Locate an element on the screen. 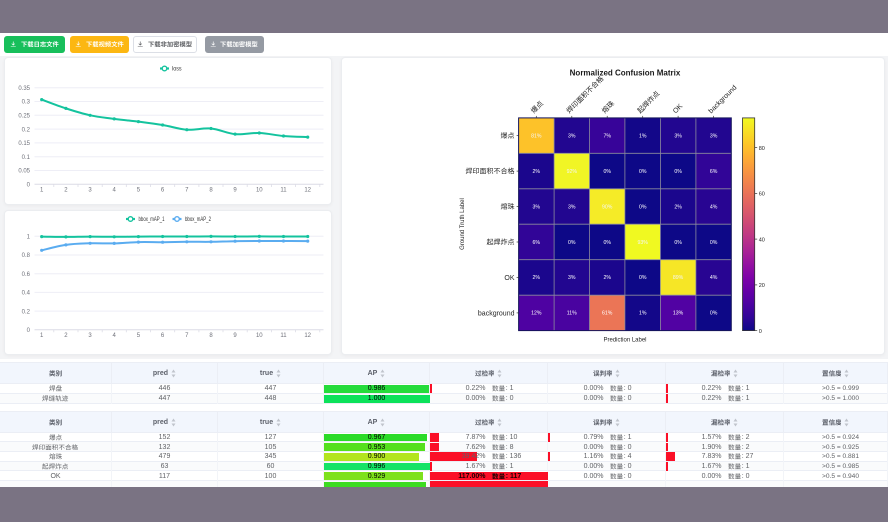 This screenshot has width=888, height=522. svg-text: Normalized Confusion Matrix is located at coordinates (625, 72).